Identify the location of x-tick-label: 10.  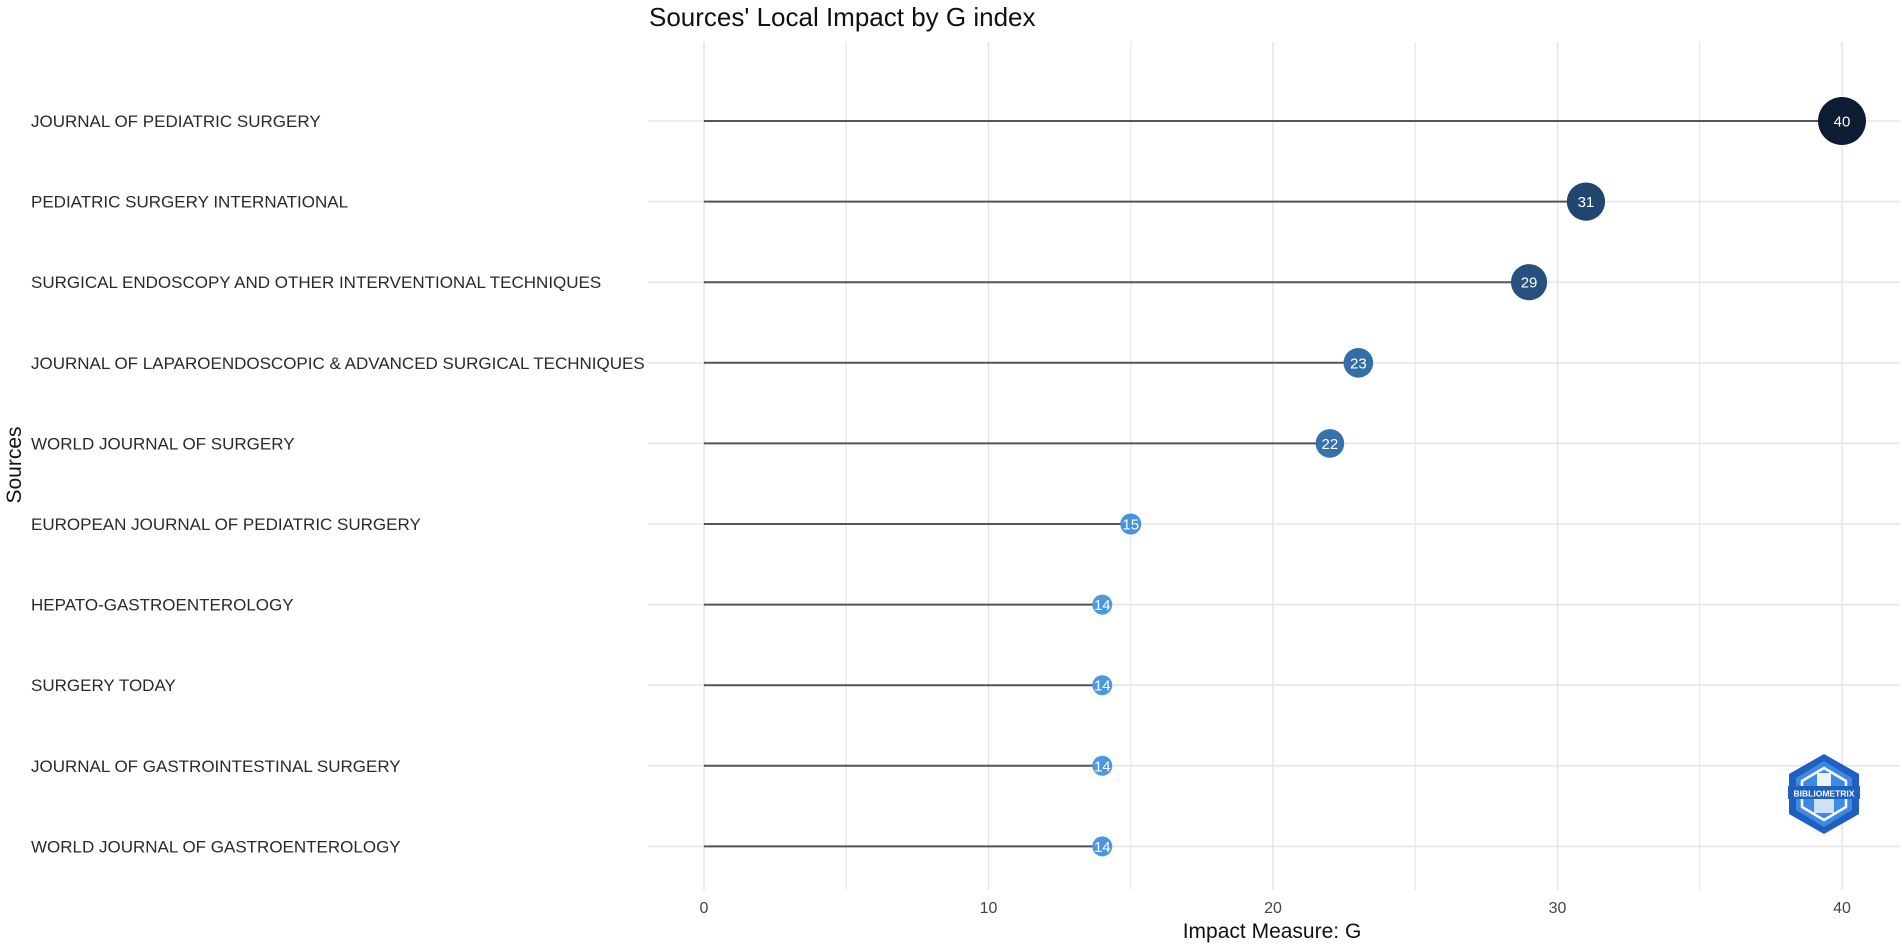
(989, 908).